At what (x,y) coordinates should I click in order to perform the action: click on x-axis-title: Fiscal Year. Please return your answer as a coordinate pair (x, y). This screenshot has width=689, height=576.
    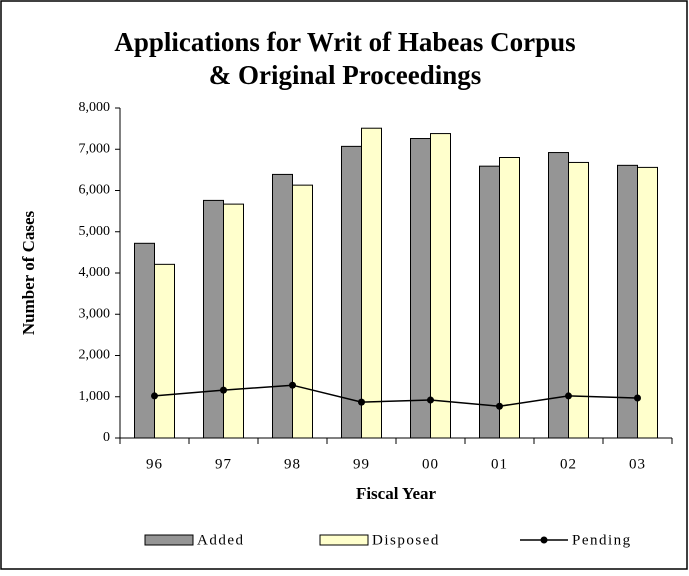
    Looking at the image, I should click on (396, 493).